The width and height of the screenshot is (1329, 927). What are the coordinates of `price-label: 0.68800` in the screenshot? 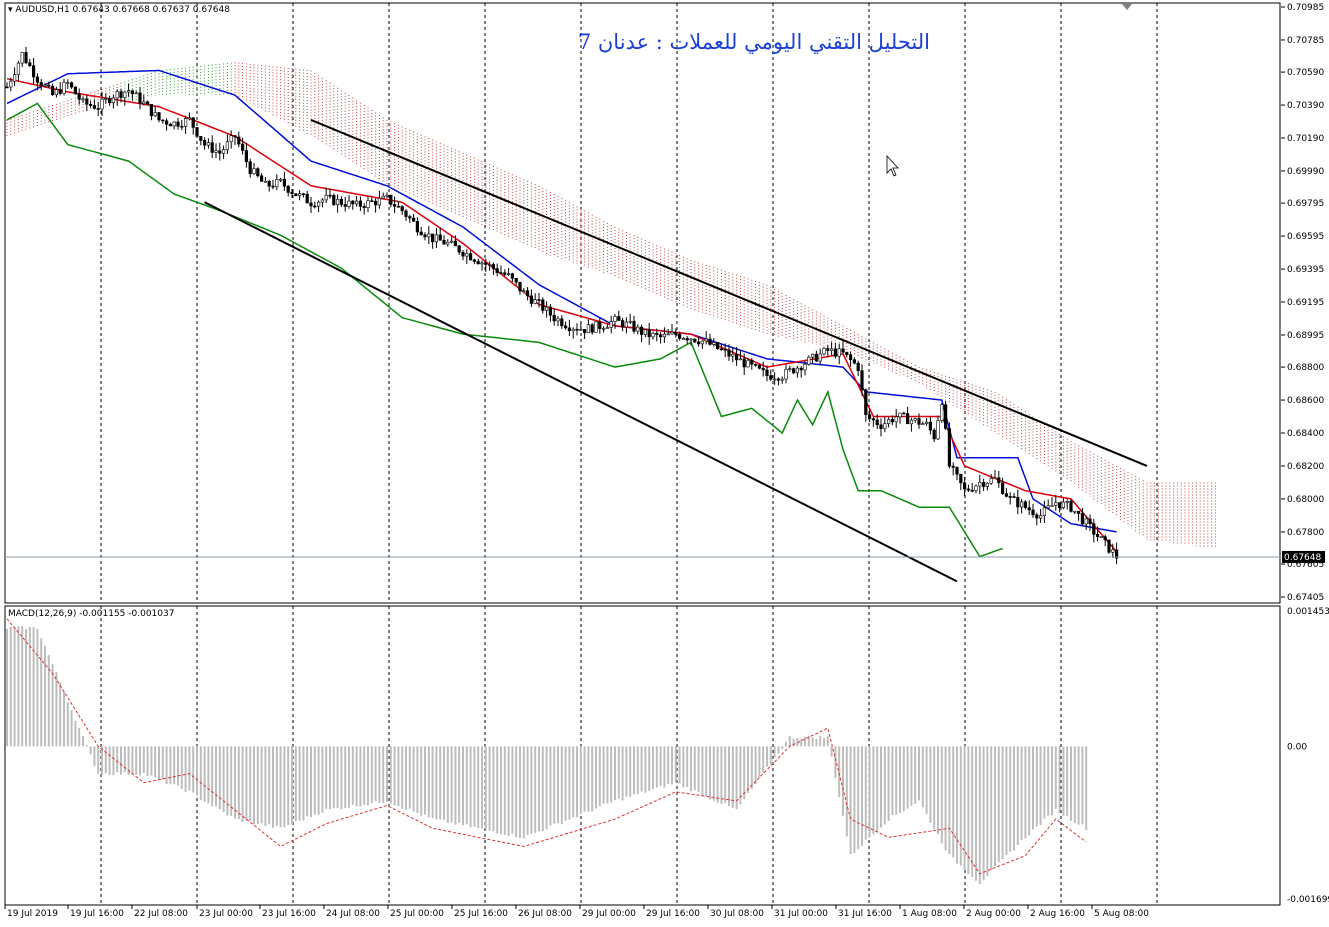 It's located at (1305, 368).